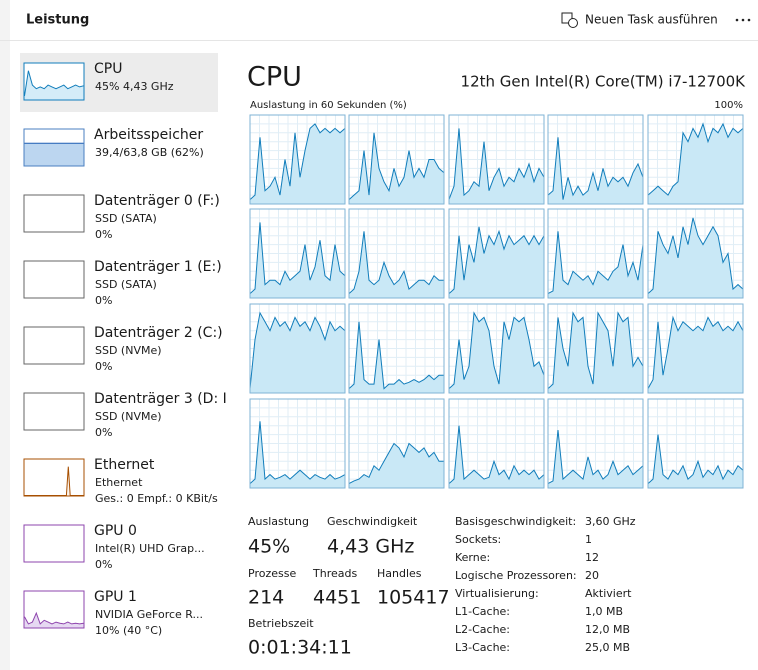 This screenshot has width=758, height=670. What do you see at coordinates (516, 575) in the screenshot?
I see `detail-label: Logische Prozessoren:` at bounding box center [516, 575].